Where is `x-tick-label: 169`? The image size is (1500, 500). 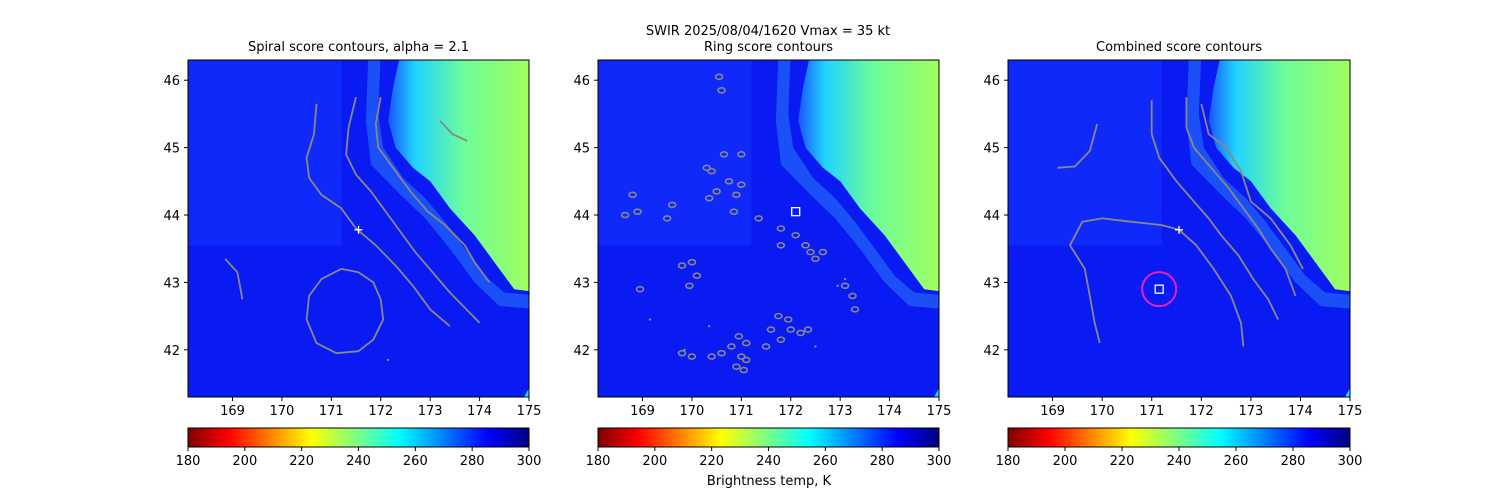
x-tick-label: 169 is located at coordinates (642, 411).